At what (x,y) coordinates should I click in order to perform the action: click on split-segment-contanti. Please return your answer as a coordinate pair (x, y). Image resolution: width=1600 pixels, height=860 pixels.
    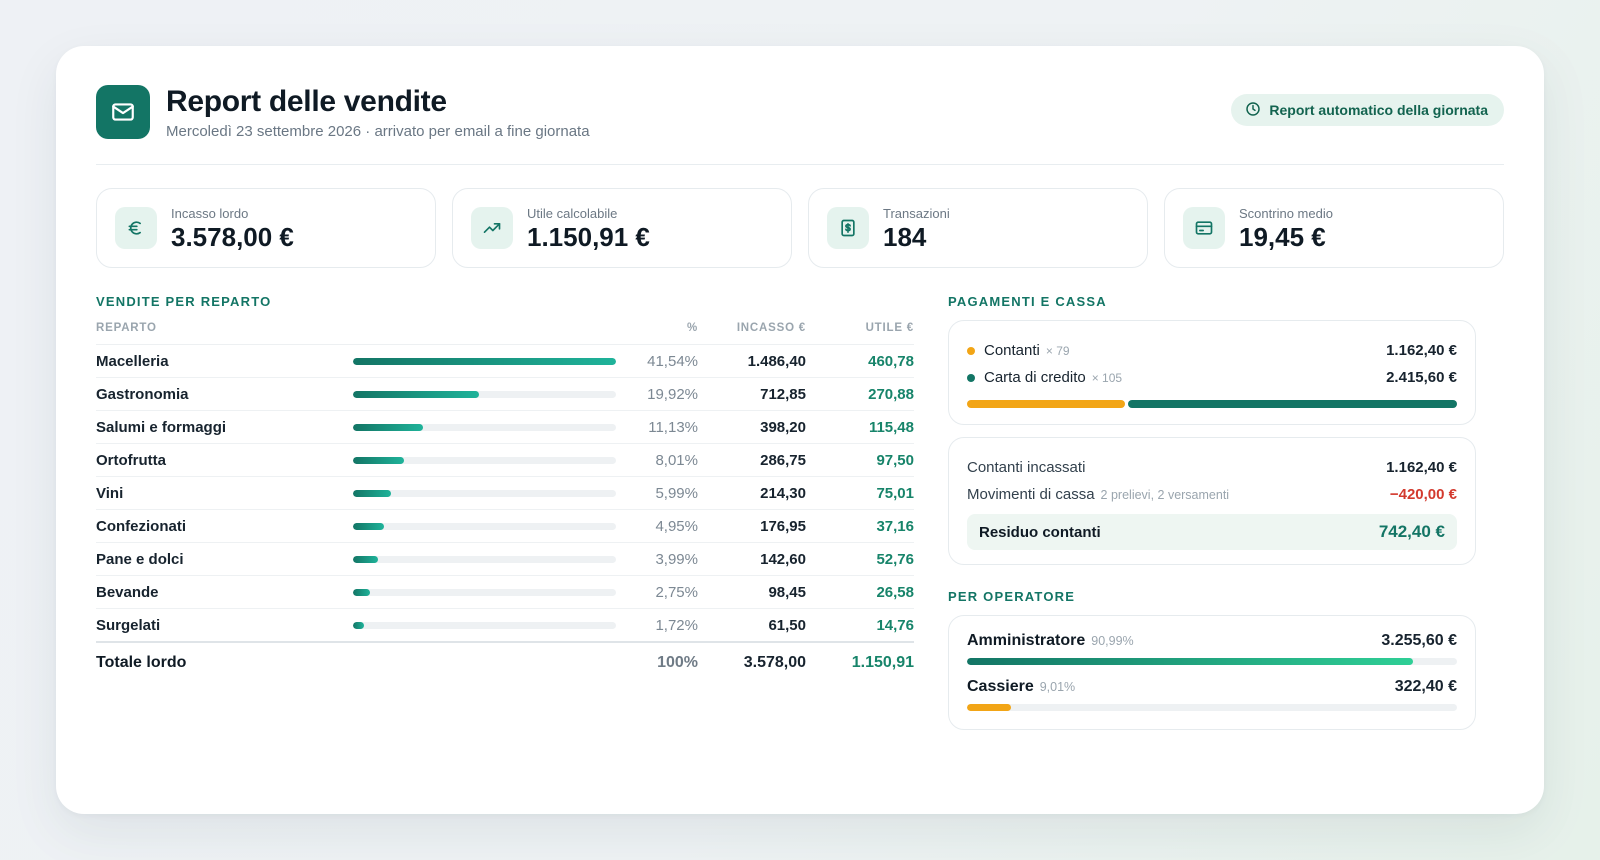
    Looking at the image, I should click on (1046, 404).